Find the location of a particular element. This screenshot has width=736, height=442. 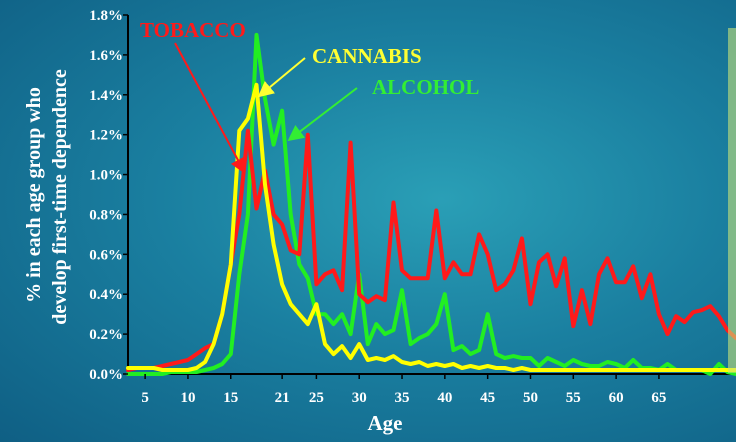

y-tick-label: 1.0% is located at coordinates (106, 176).